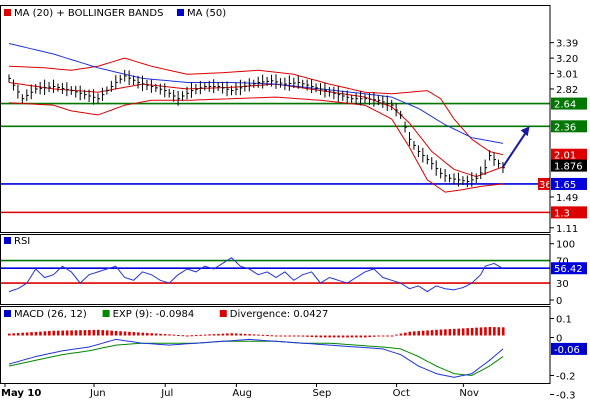  I want to click on price-tick-label: 1.49, so click(567, 198).